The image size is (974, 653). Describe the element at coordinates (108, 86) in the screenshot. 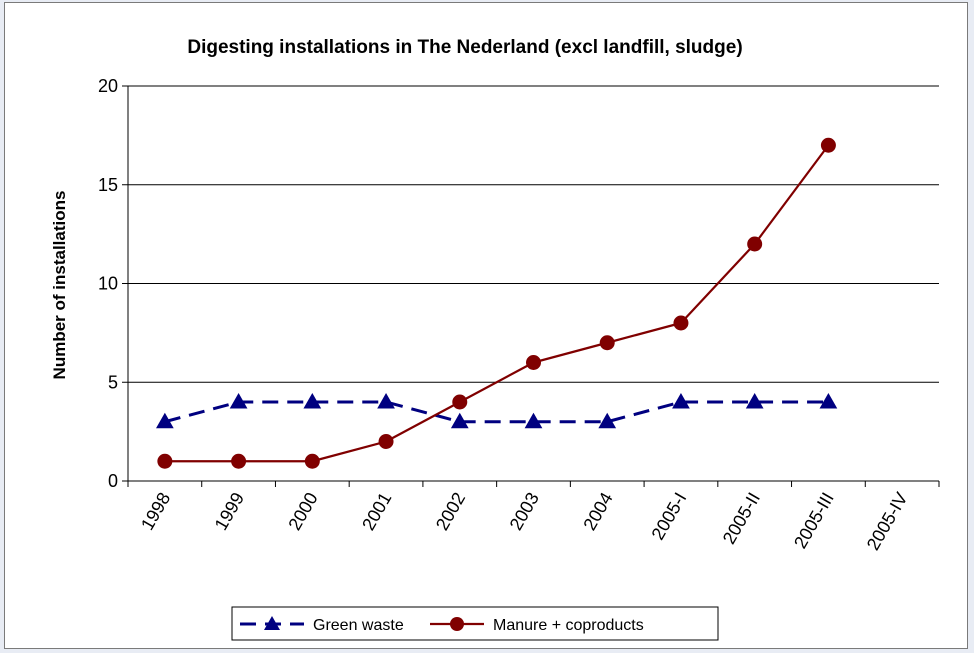

I see `y-tick-label: 20` at that location.